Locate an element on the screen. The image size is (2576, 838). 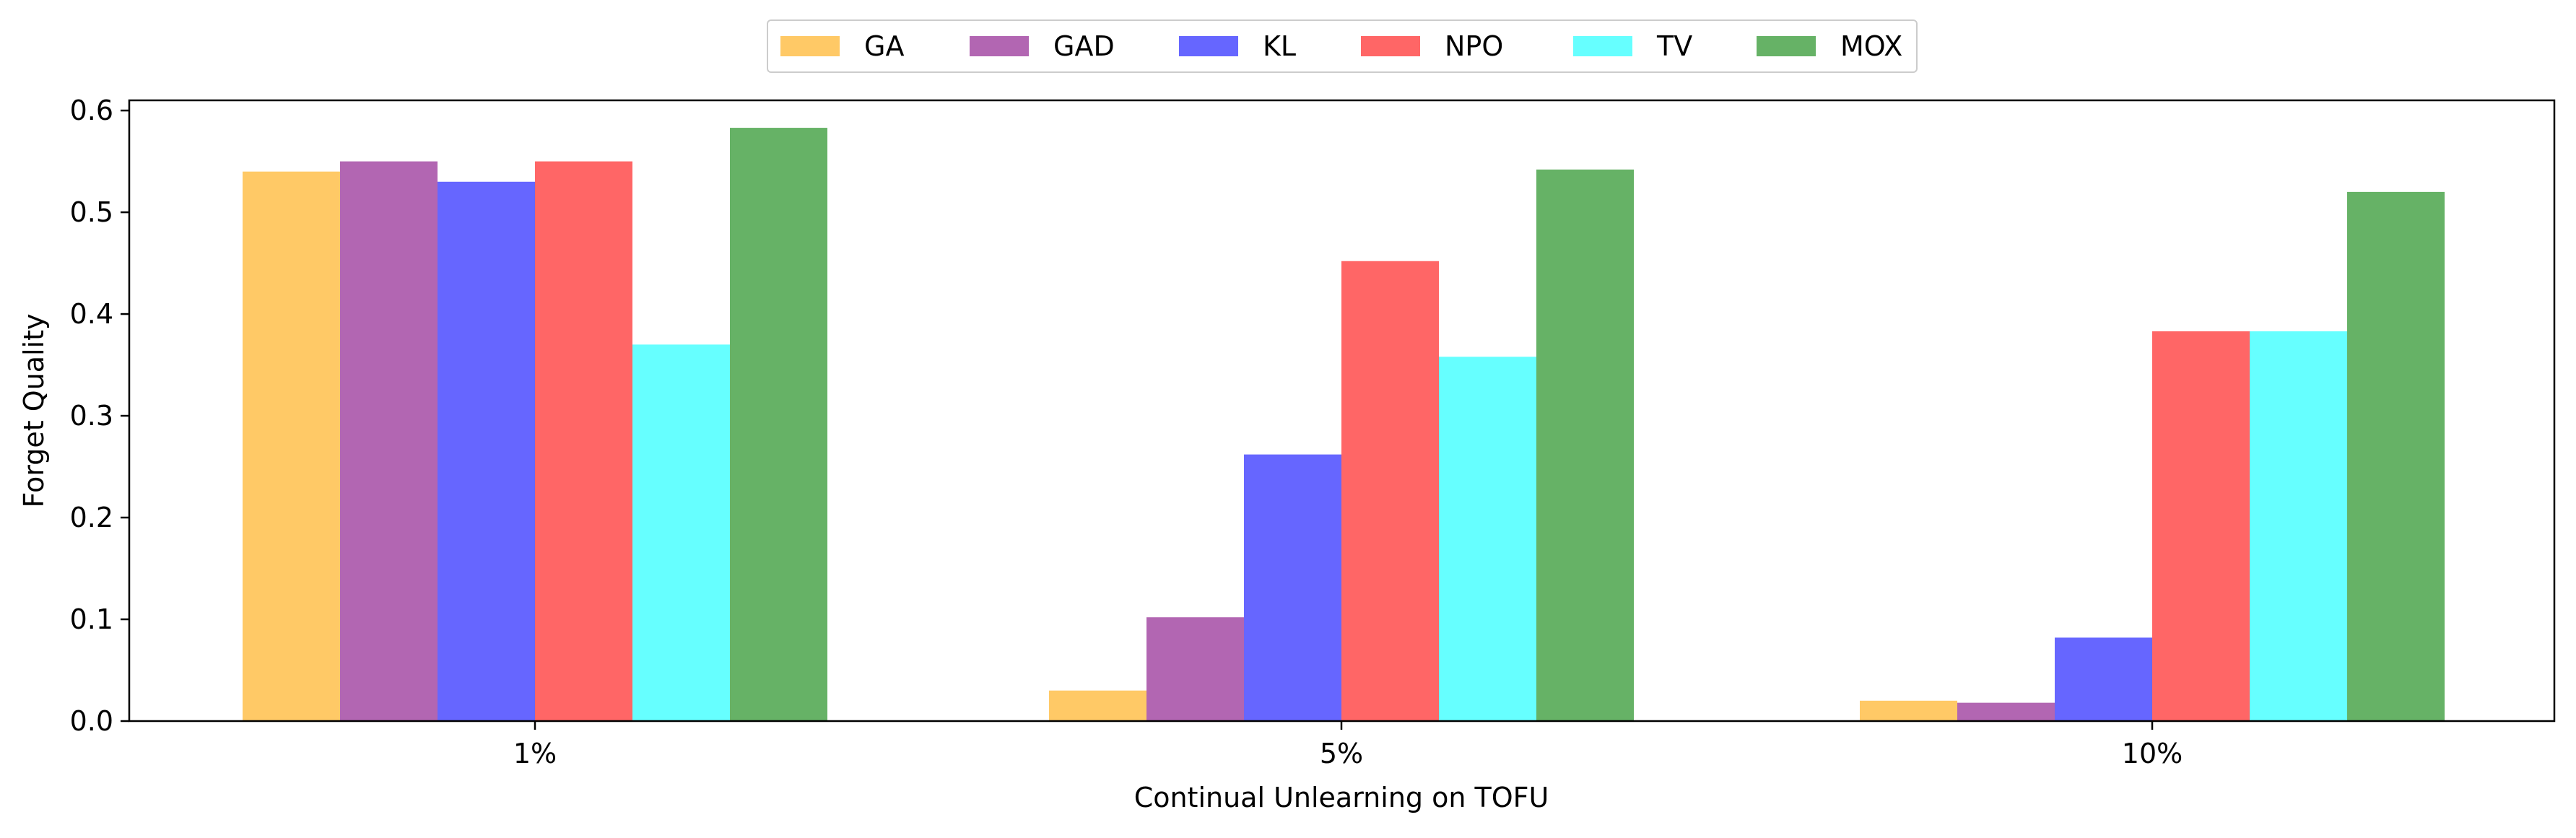
legend-swatch-kl is located at coordinates (1208, 46).